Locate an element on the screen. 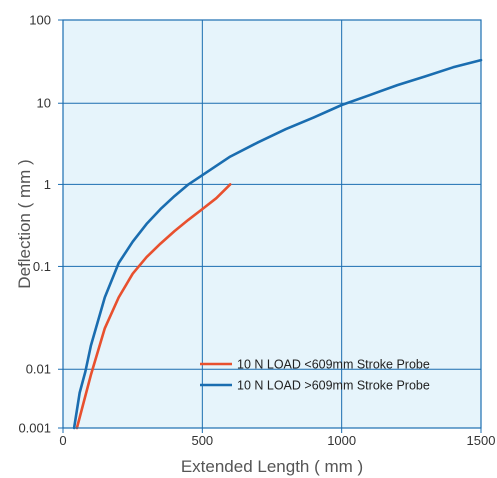 This screenshot has width=497, height=478. y-tick-label: 0.1 is located at coordinates (42, 266).